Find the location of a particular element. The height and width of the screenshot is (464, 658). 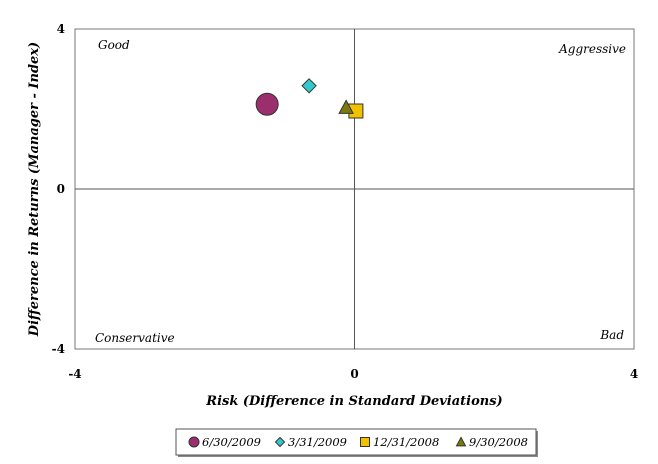

y-tick-label: 4 is located at coordinates (61, 29).